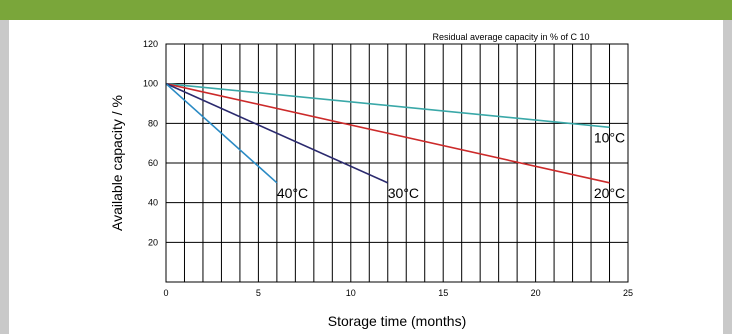 The image size is (732, 334). Describe the element at coordinates (351, 293) in the screenshot. I see `x-tick-label: 10` at that location.